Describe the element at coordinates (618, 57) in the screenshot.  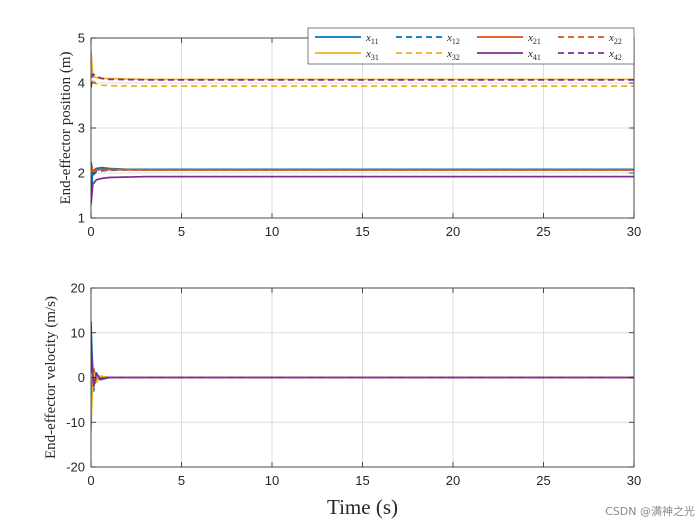
I see `legend-label-subscript: 42` at that location.